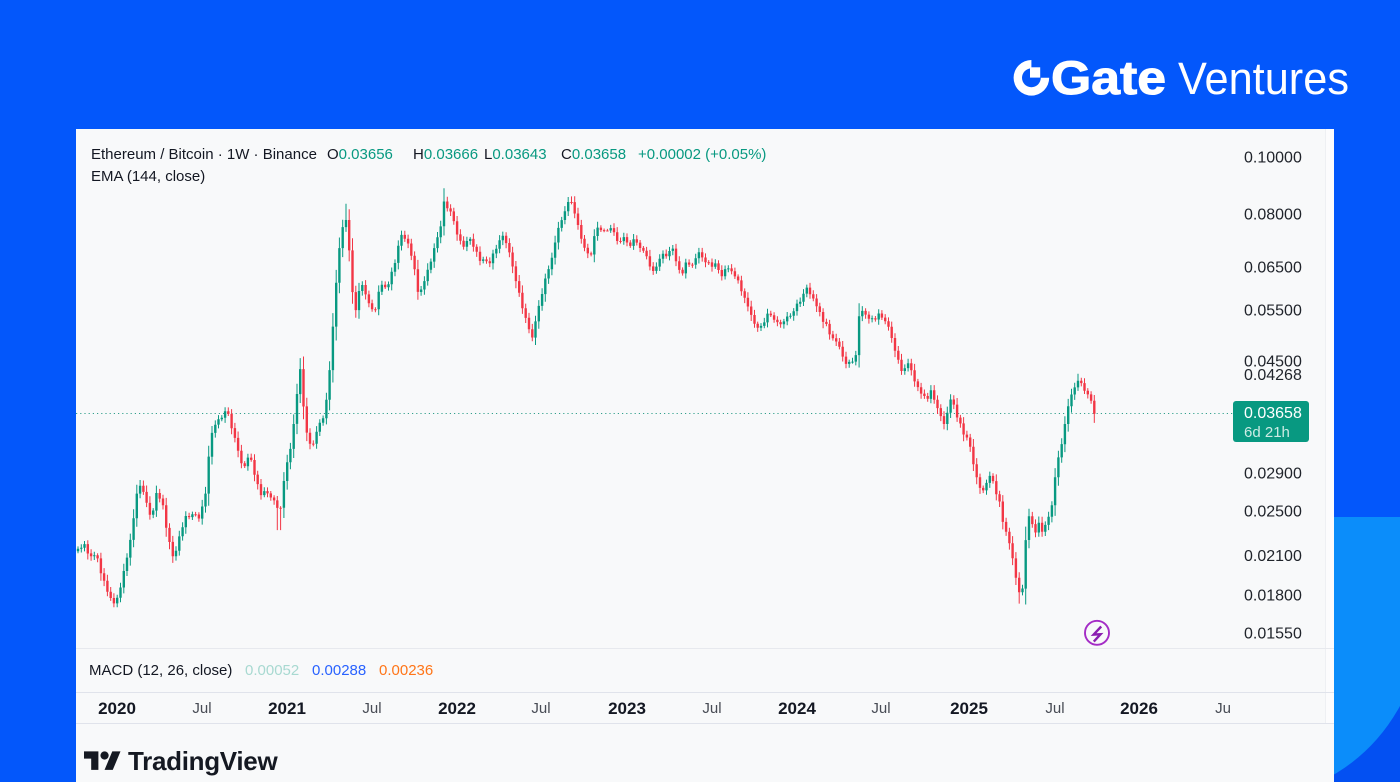  Describe the element at coordinates (1273, 512) in the screenshot. I see `svg-text: 0.02500` at that location.